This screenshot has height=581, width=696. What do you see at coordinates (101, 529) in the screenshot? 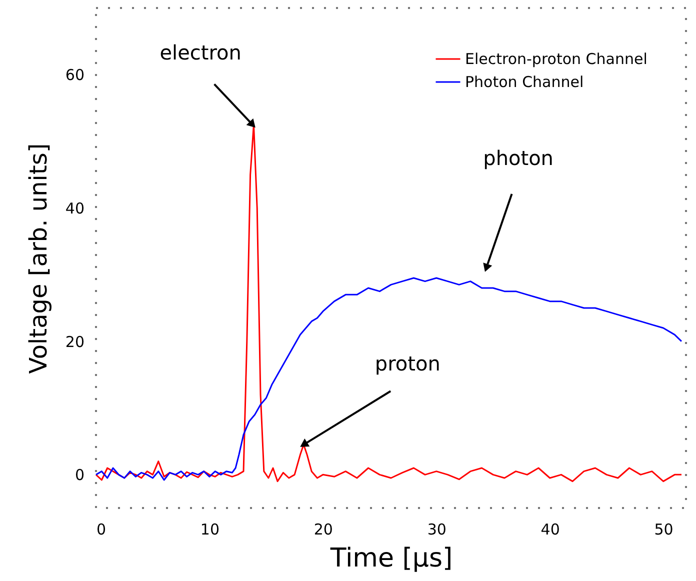
I see `x-tick-label: 0` at bounding box center [101, 529].